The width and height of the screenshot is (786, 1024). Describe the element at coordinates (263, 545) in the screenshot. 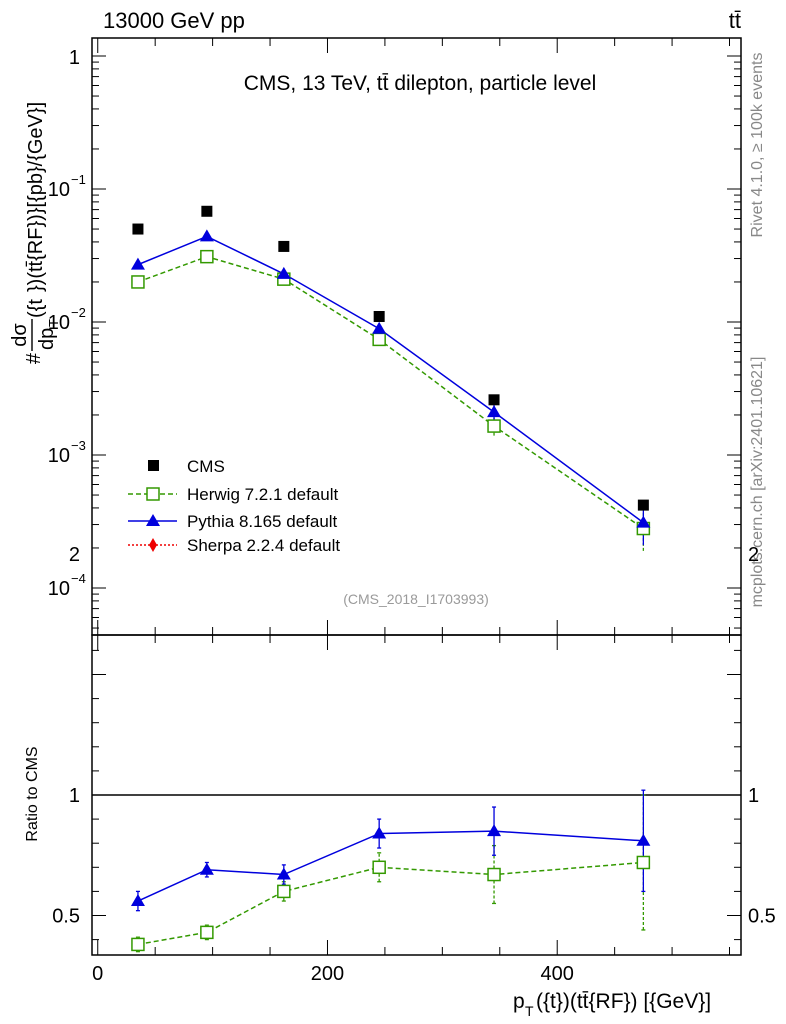

I see `legend-sherpa-label: Sherpa 2.2.4 default` at that location.